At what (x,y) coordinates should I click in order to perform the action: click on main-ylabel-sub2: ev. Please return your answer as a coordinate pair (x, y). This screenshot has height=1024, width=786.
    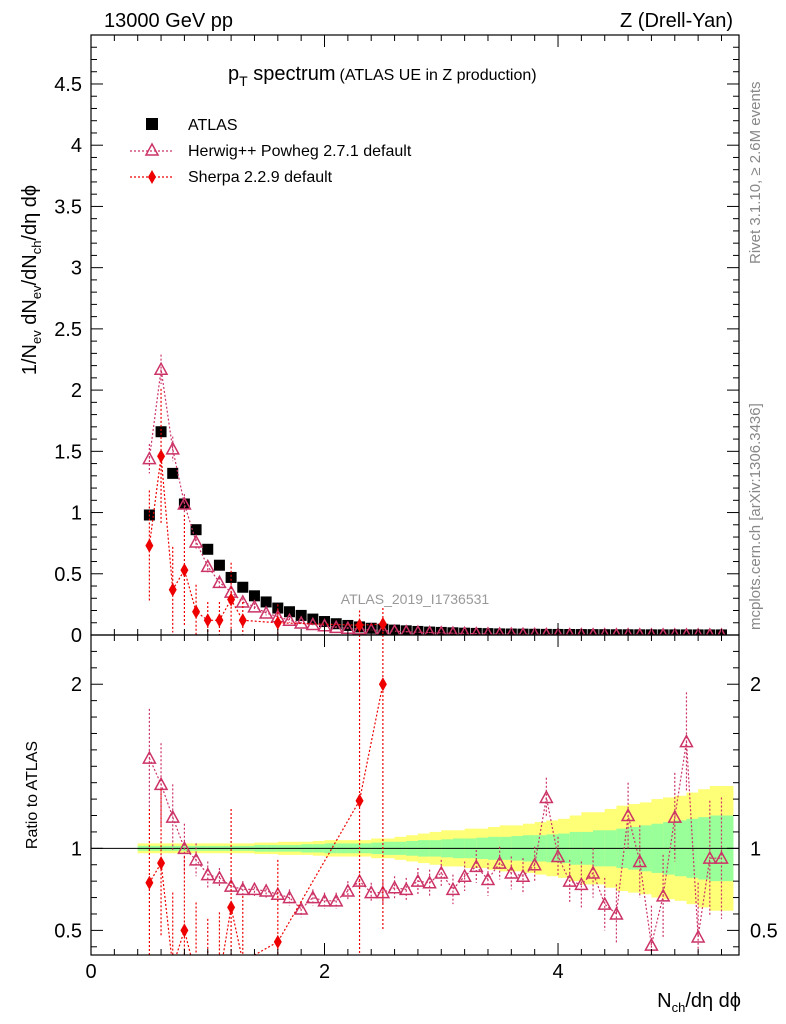
    Looking at the image, I should click on (36, 292).